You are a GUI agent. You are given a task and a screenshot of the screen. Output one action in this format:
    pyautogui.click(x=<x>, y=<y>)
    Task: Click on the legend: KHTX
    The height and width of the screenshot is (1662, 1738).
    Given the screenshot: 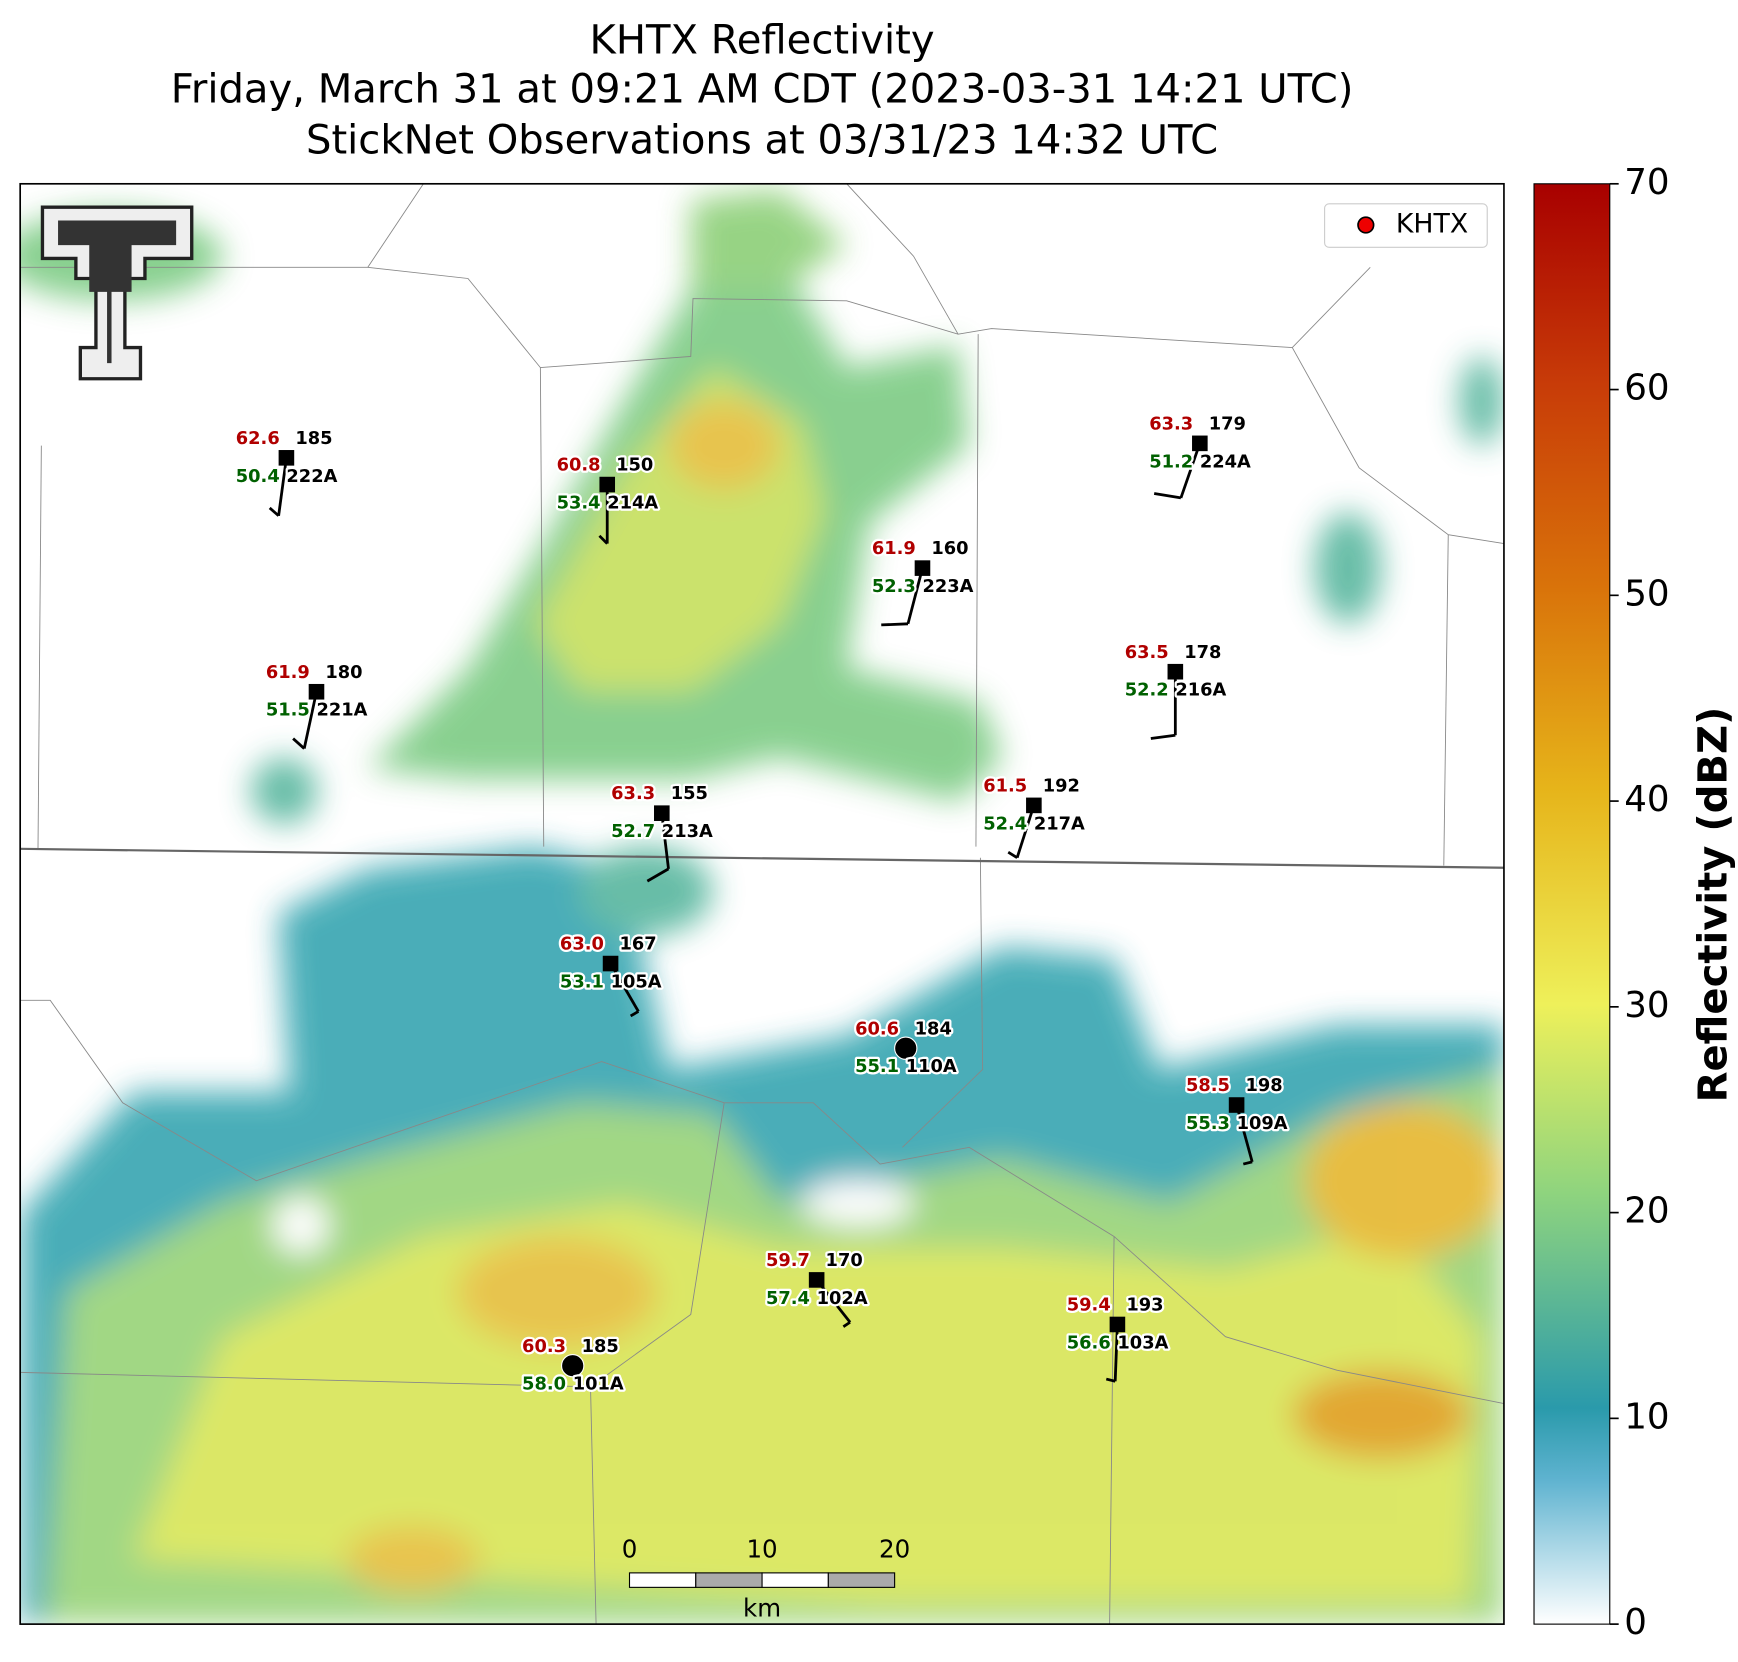 What is the action you would take?
    pyautogui.click(x=1406, y=225)
    